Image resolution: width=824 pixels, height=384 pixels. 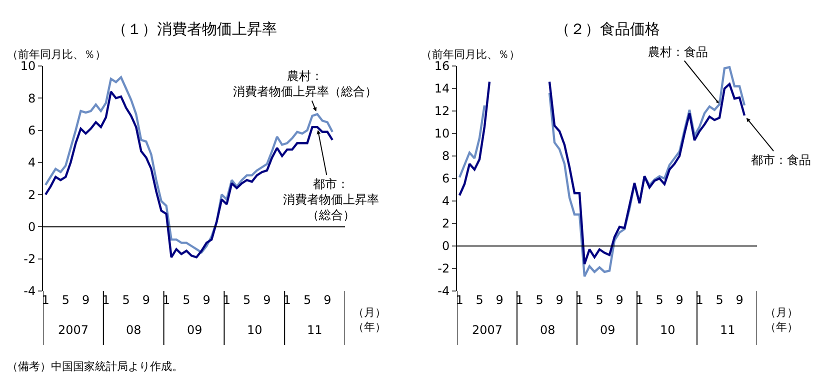 What do you see at coordinates (331, 199) in the screenshot?
I see `series-label: 都市：消費者物価上昇率（総合）` at bounding box center [331, 199].